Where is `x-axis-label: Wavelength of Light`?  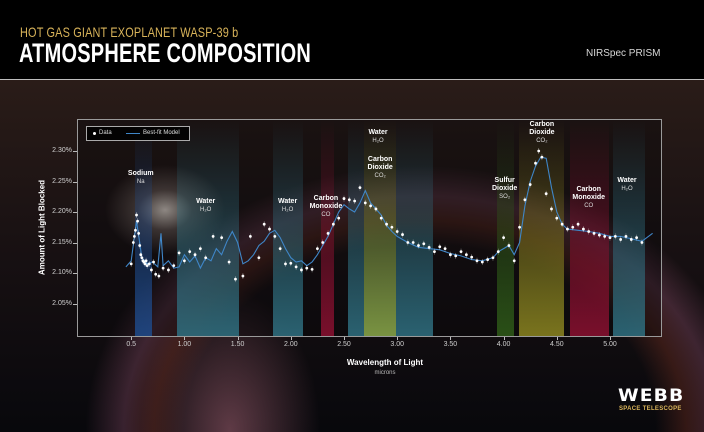 x-axis-label: Wavelength of Light is located at coordinates (385, 362).